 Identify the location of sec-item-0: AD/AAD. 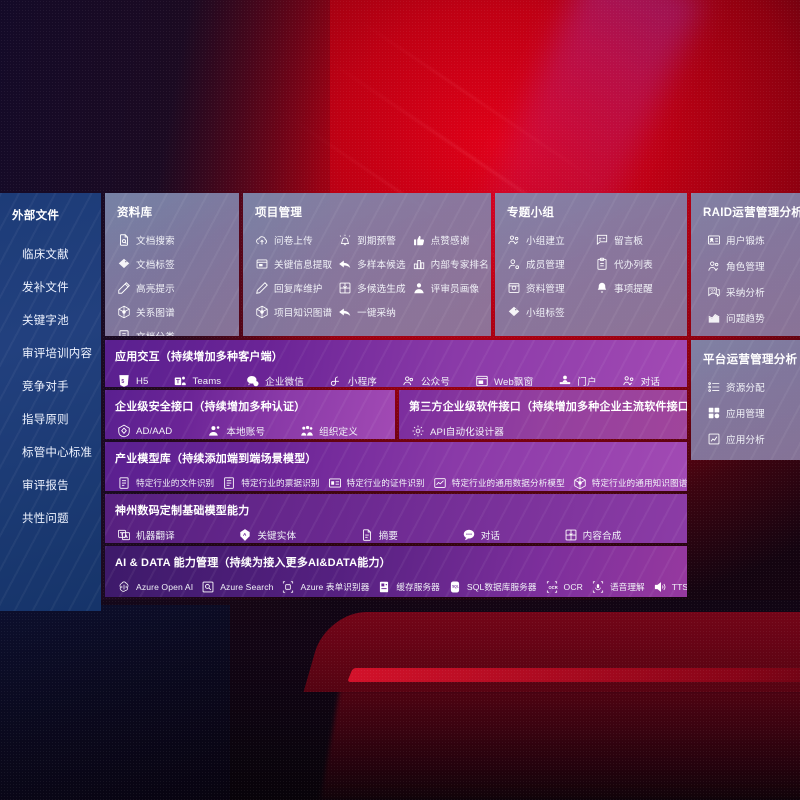
(158, 429).